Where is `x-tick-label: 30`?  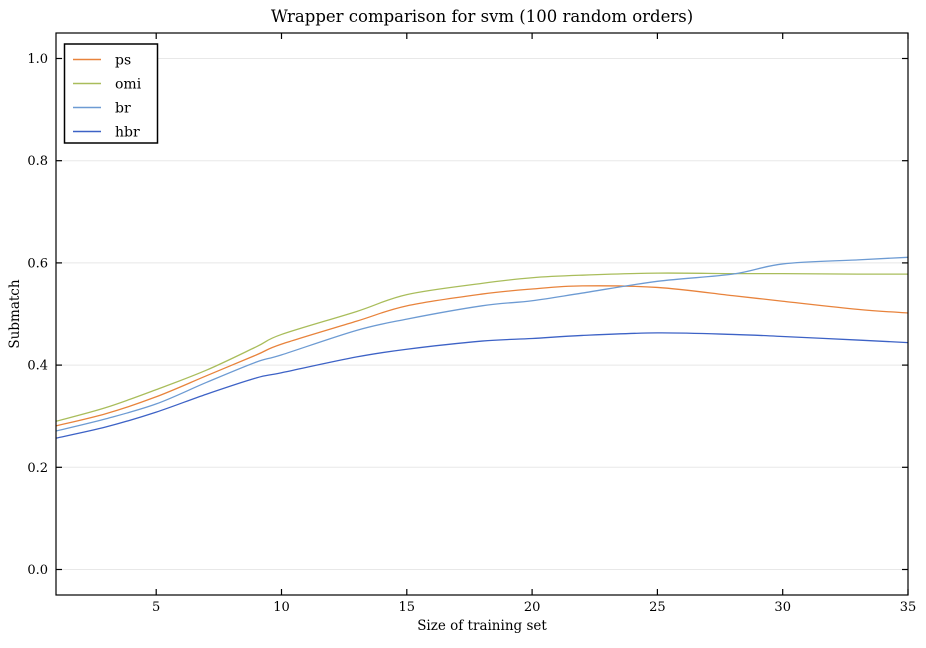
x-tick-label: 30 is located at coordinates (782, 607).